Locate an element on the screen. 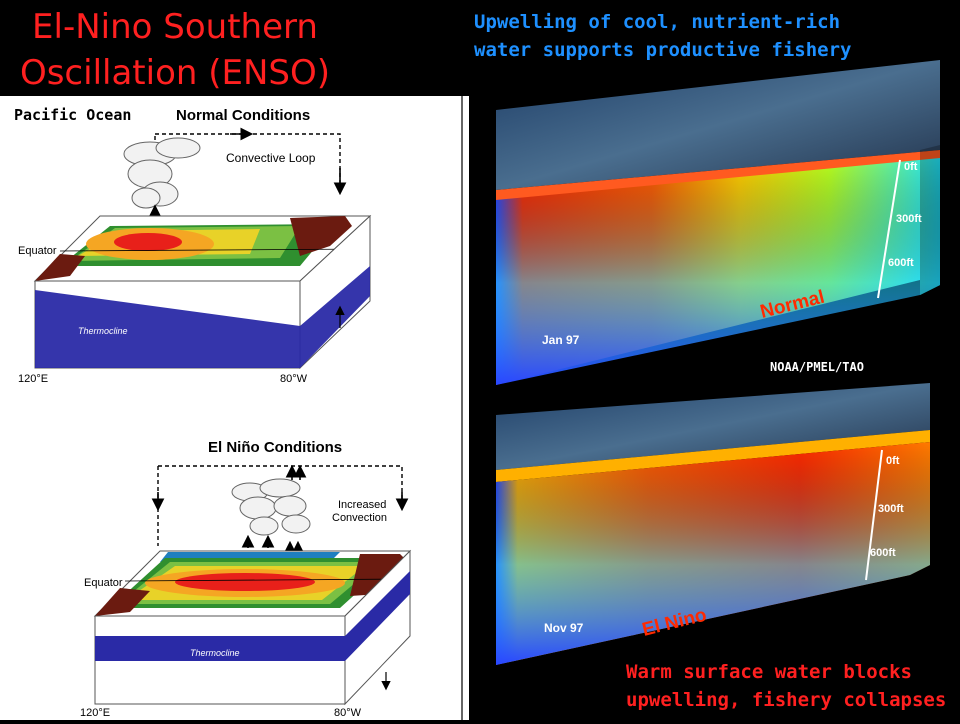 The height and width of the screenshot is (724, 960). title-line-2: Oscillation (ENSO) is located at coordinates (175, 73).